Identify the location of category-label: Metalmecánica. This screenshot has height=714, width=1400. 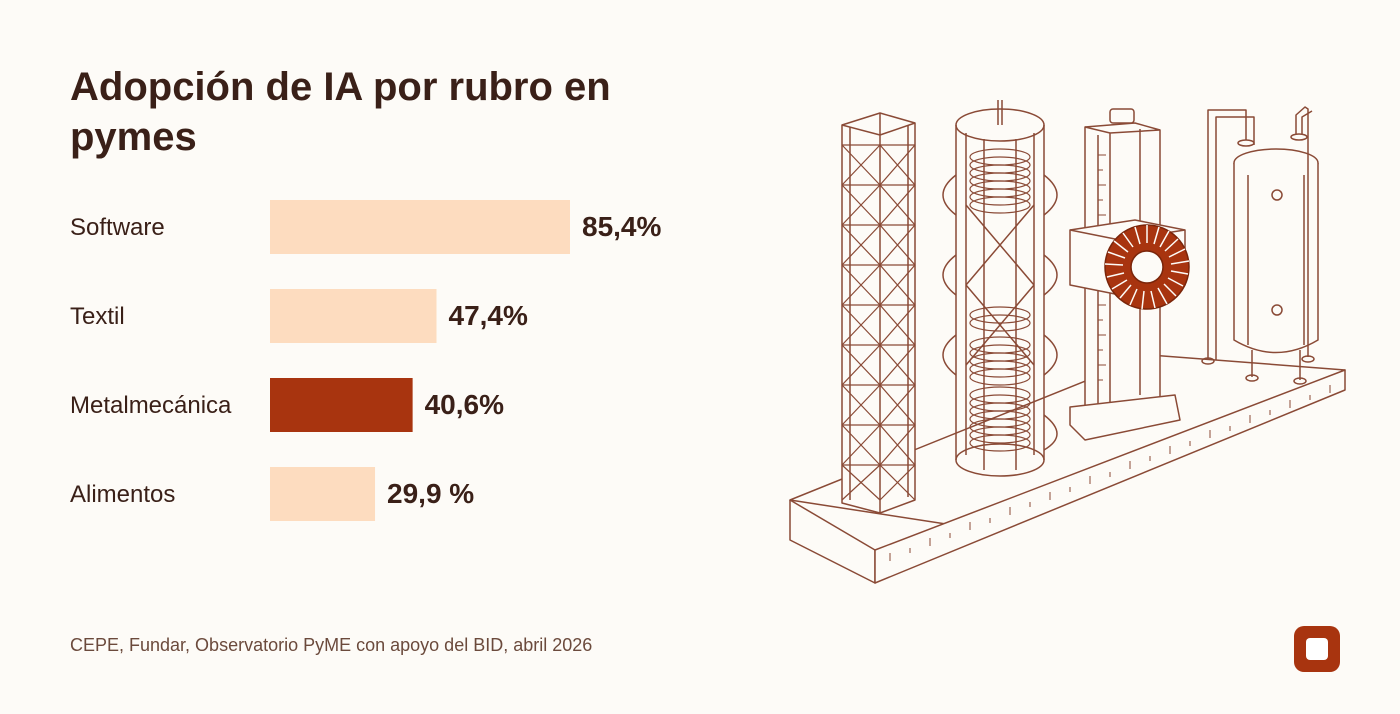
(151, 405).